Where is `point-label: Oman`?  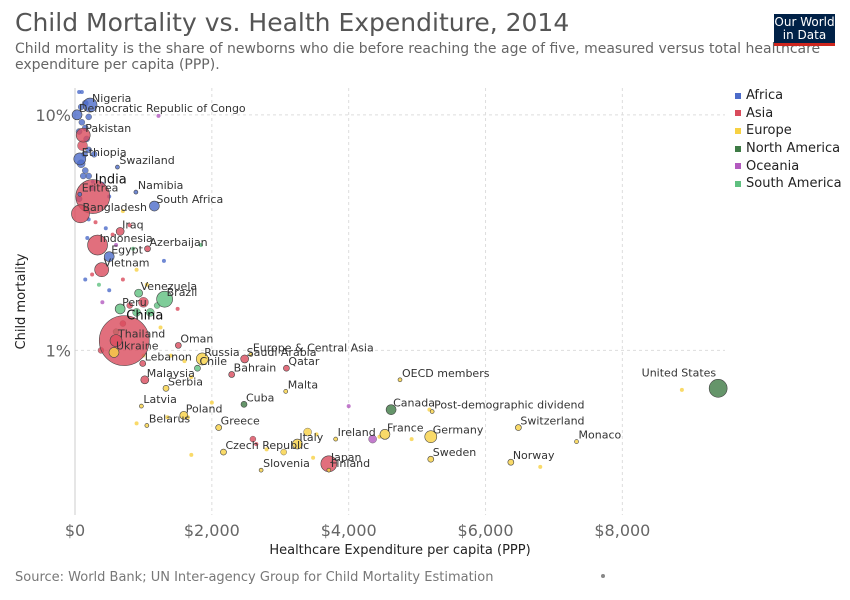
point-label: Oman is located at coordinates (196, 338).